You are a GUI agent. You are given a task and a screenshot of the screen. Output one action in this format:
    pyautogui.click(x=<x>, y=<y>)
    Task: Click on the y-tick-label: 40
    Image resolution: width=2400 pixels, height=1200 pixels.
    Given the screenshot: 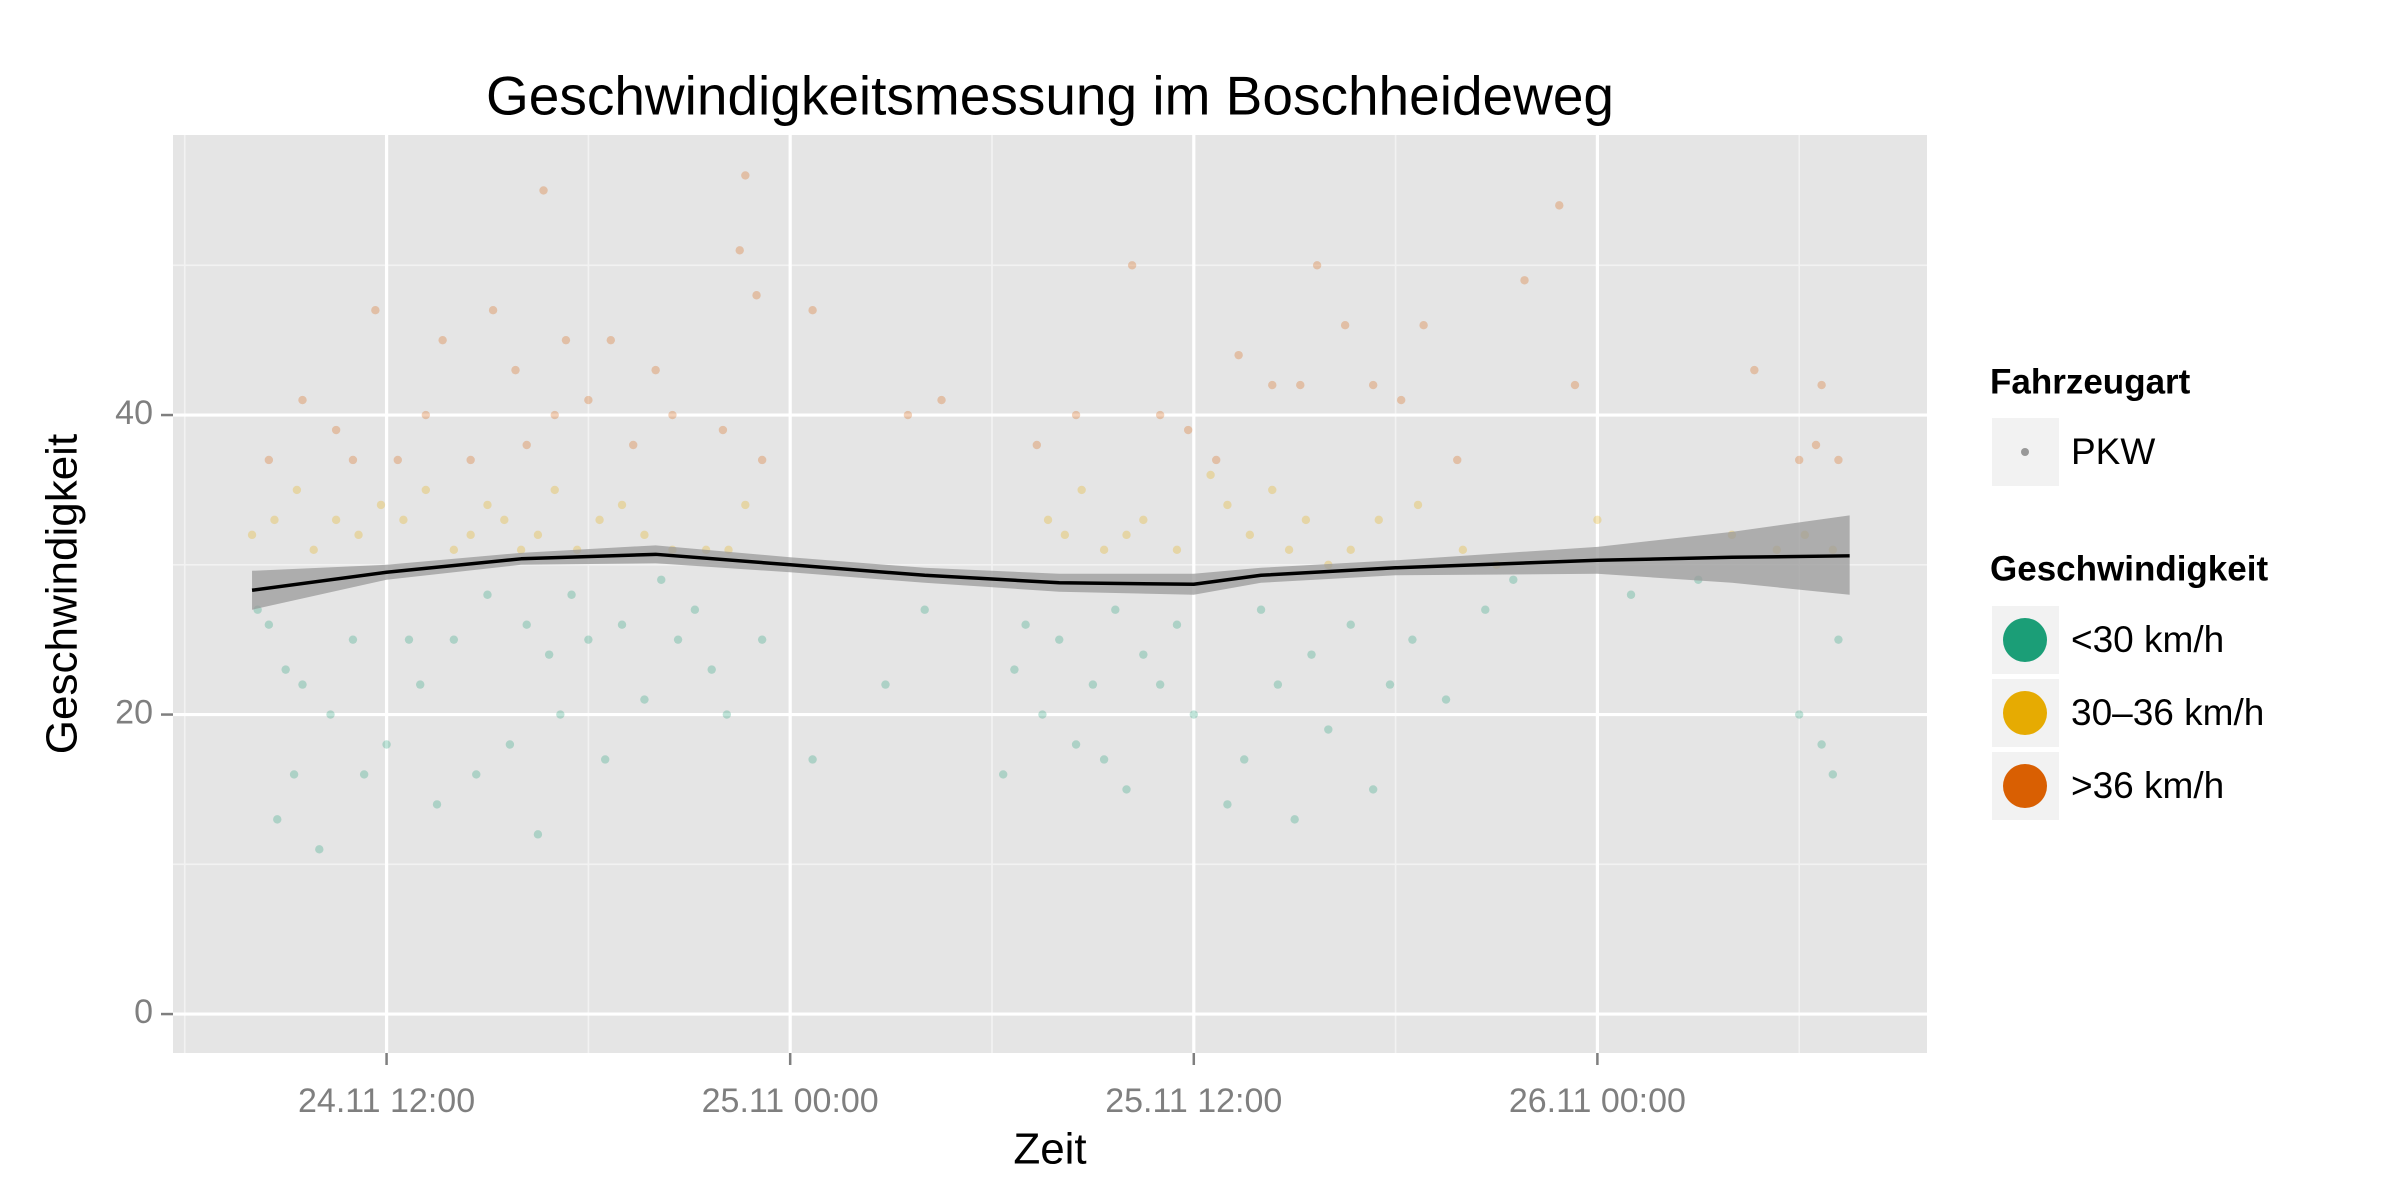 What is the action you would take?
    pyautogui.click(x=134, y=413)
    